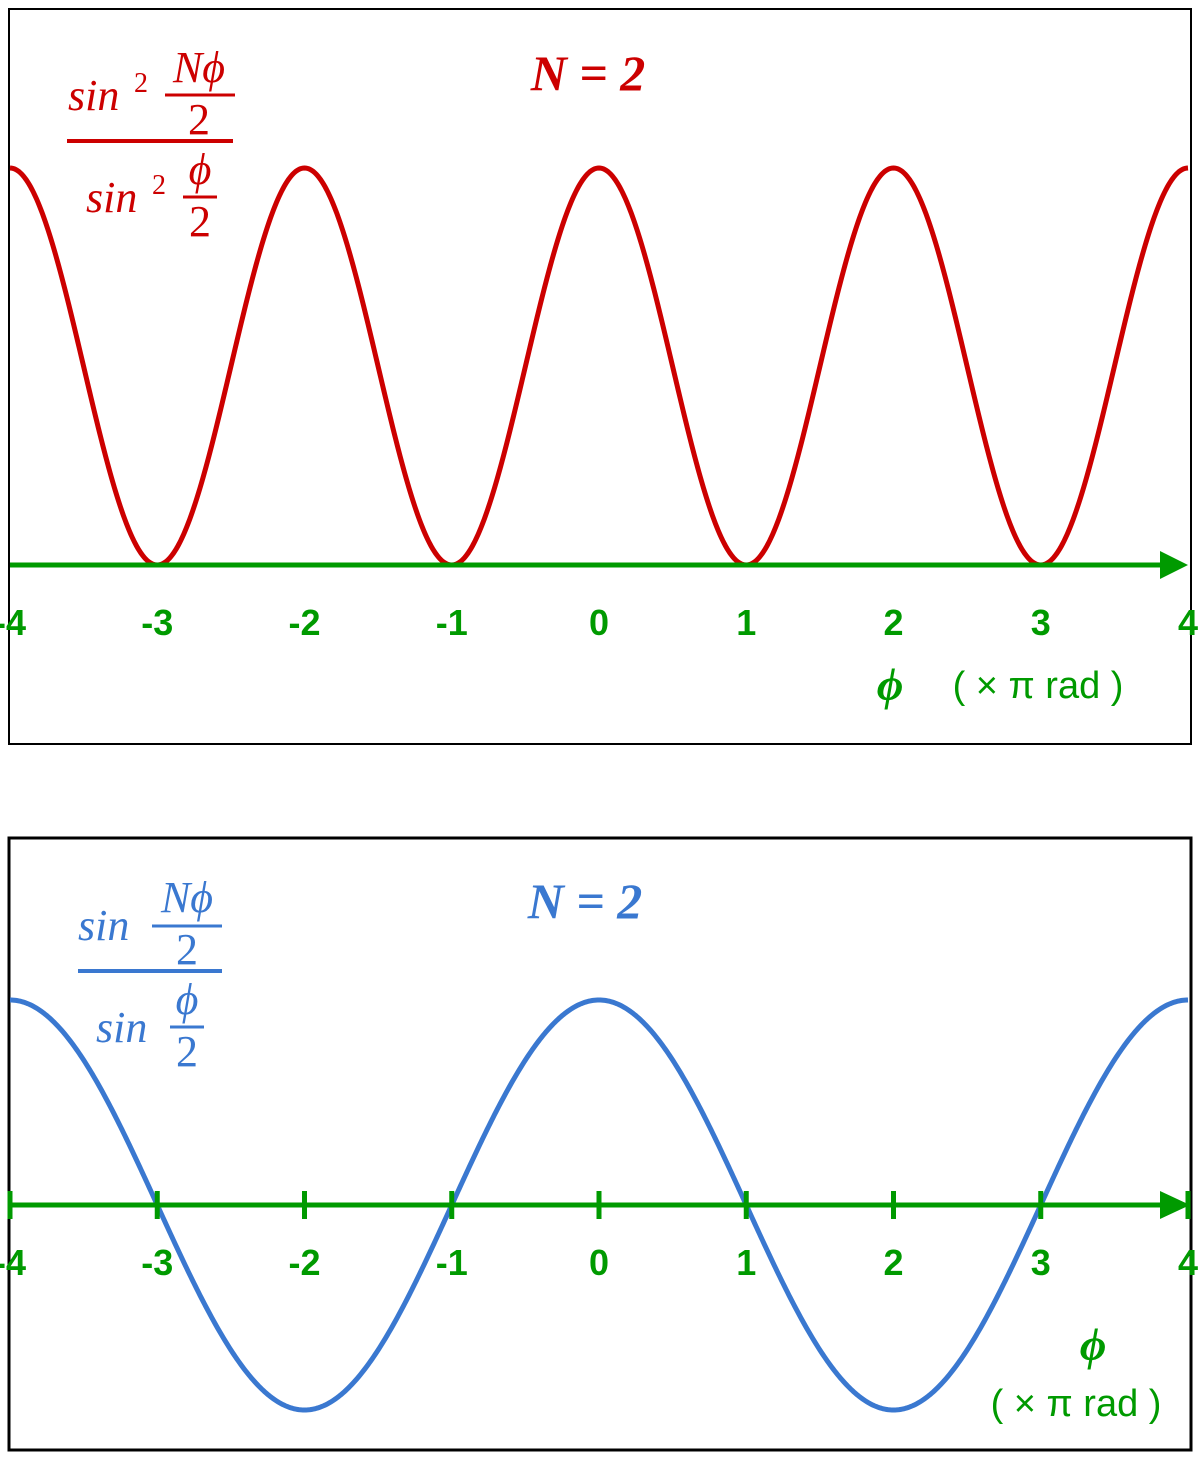 The width and height of the screenshot is (1200, 1460). I want to click on top-tick-label: -1, so click(452, 622).